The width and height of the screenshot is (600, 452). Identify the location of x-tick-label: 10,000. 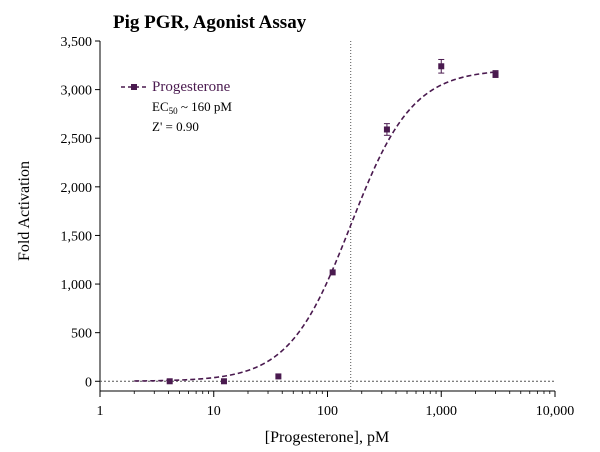
(555, 411).